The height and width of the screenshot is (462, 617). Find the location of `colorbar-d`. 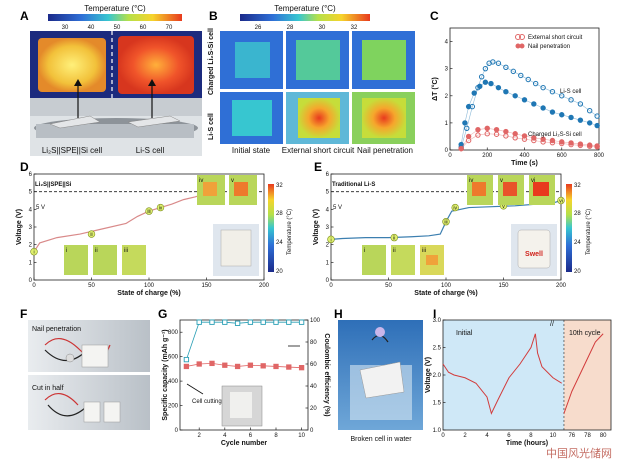

colorbar-d is located at coordinates (271, 228).